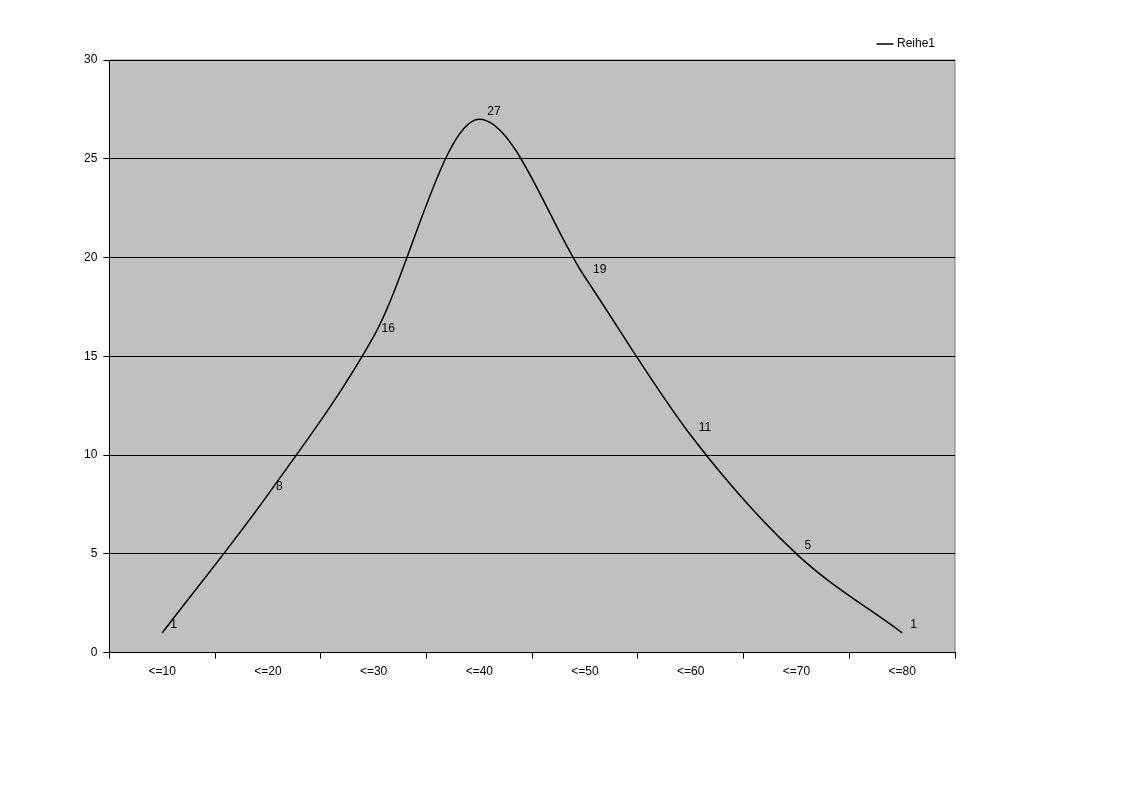 The image size is (1123, 793). Describe the element at coordinates (808, 545) in the screenshot. I see `data-label: 5` at that location.